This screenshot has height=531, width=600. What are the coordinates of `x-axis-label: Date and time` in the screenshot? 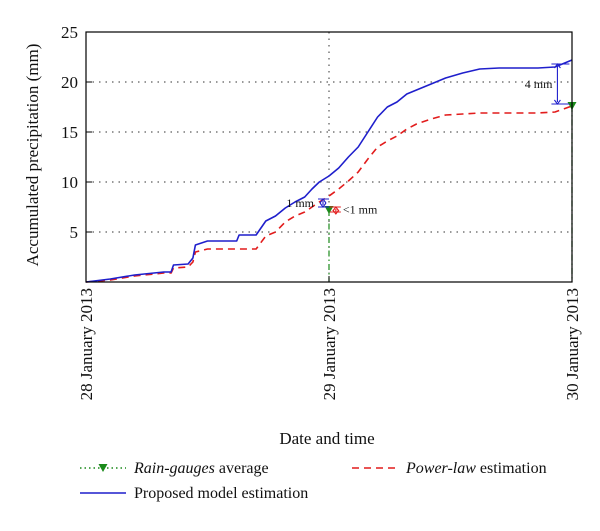 It's located at (326, 438).